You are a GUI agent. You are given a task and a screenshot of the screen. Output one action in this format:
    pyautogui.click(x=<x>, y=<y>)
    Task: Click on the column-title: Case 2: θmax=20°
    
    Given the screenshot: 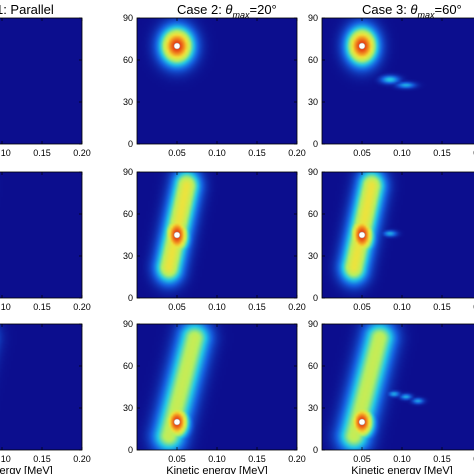 What is the action you would take?
    pyautogui.click(x=227, y=11)
    